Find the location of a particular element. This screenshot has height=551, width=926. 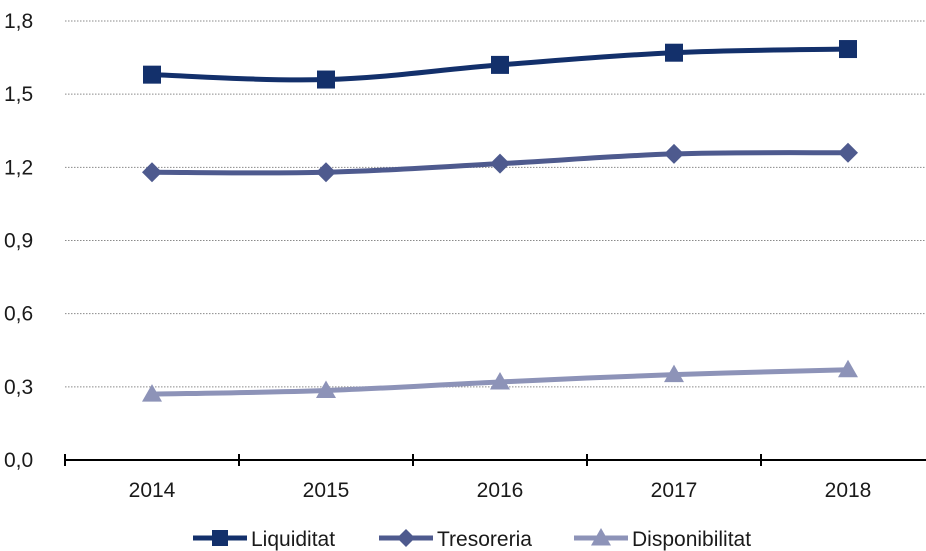

y-tick-label: 1,5 is located at coordinates (18, 94).